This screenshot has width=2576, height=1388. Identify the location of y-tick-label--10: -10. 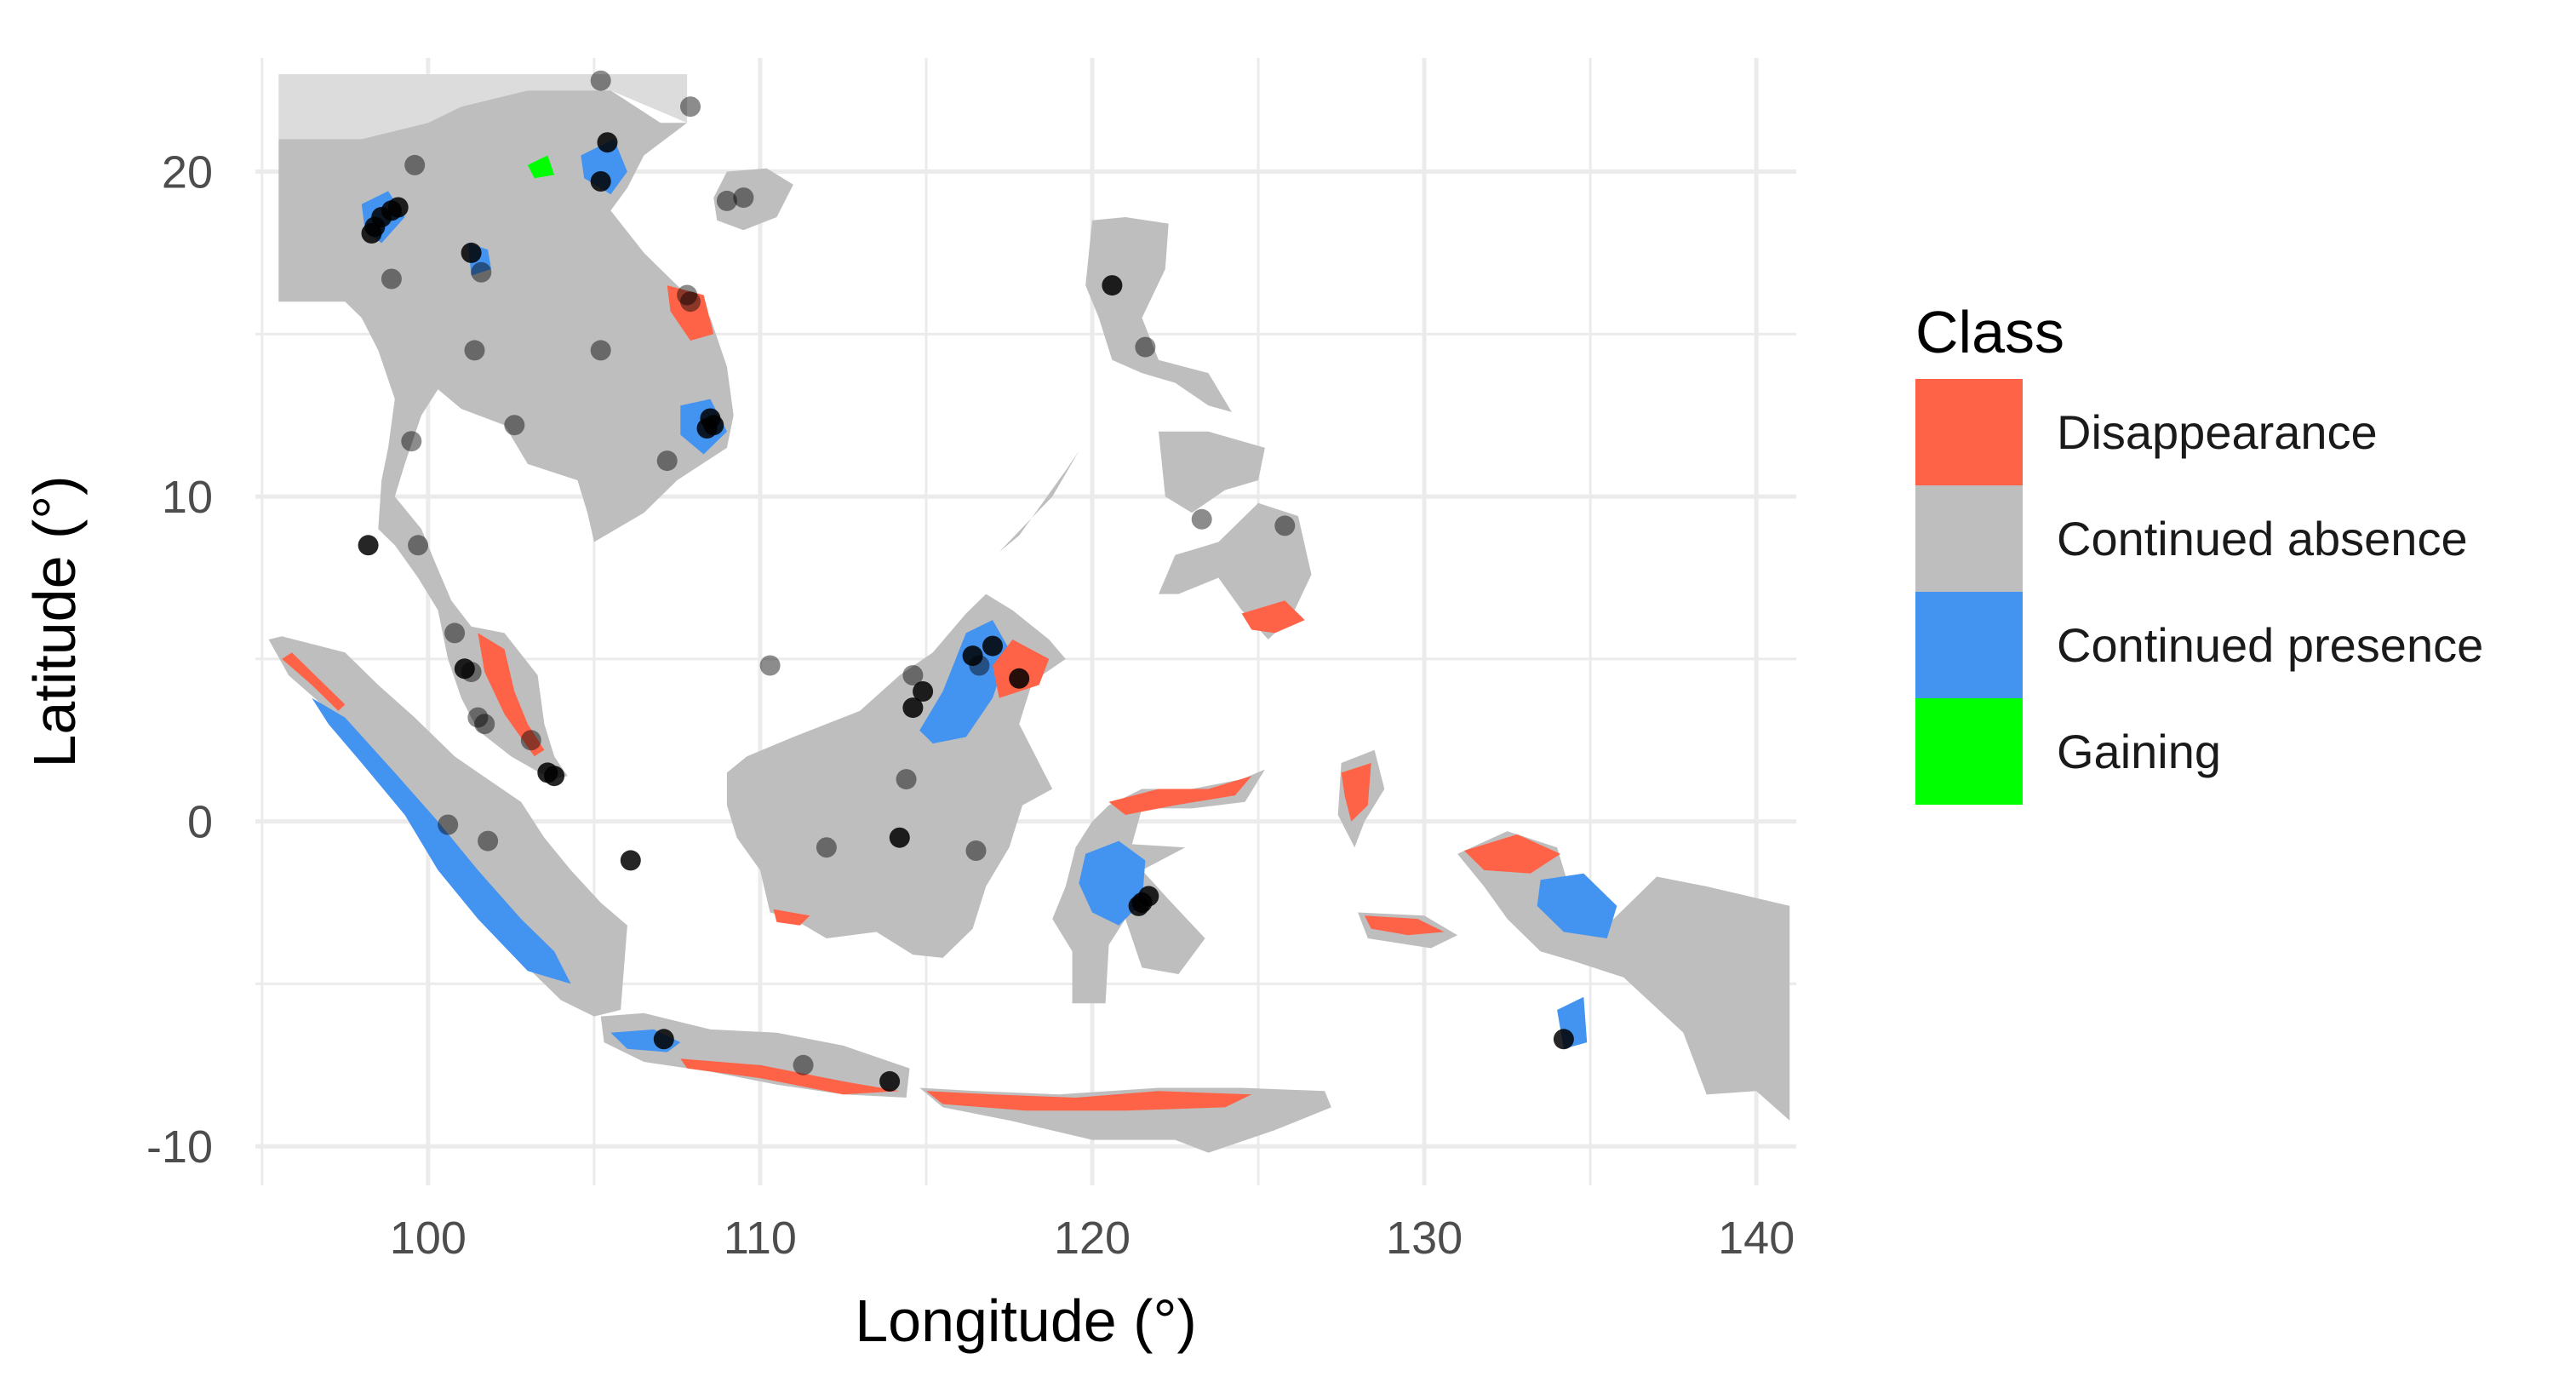
(180, 1147).